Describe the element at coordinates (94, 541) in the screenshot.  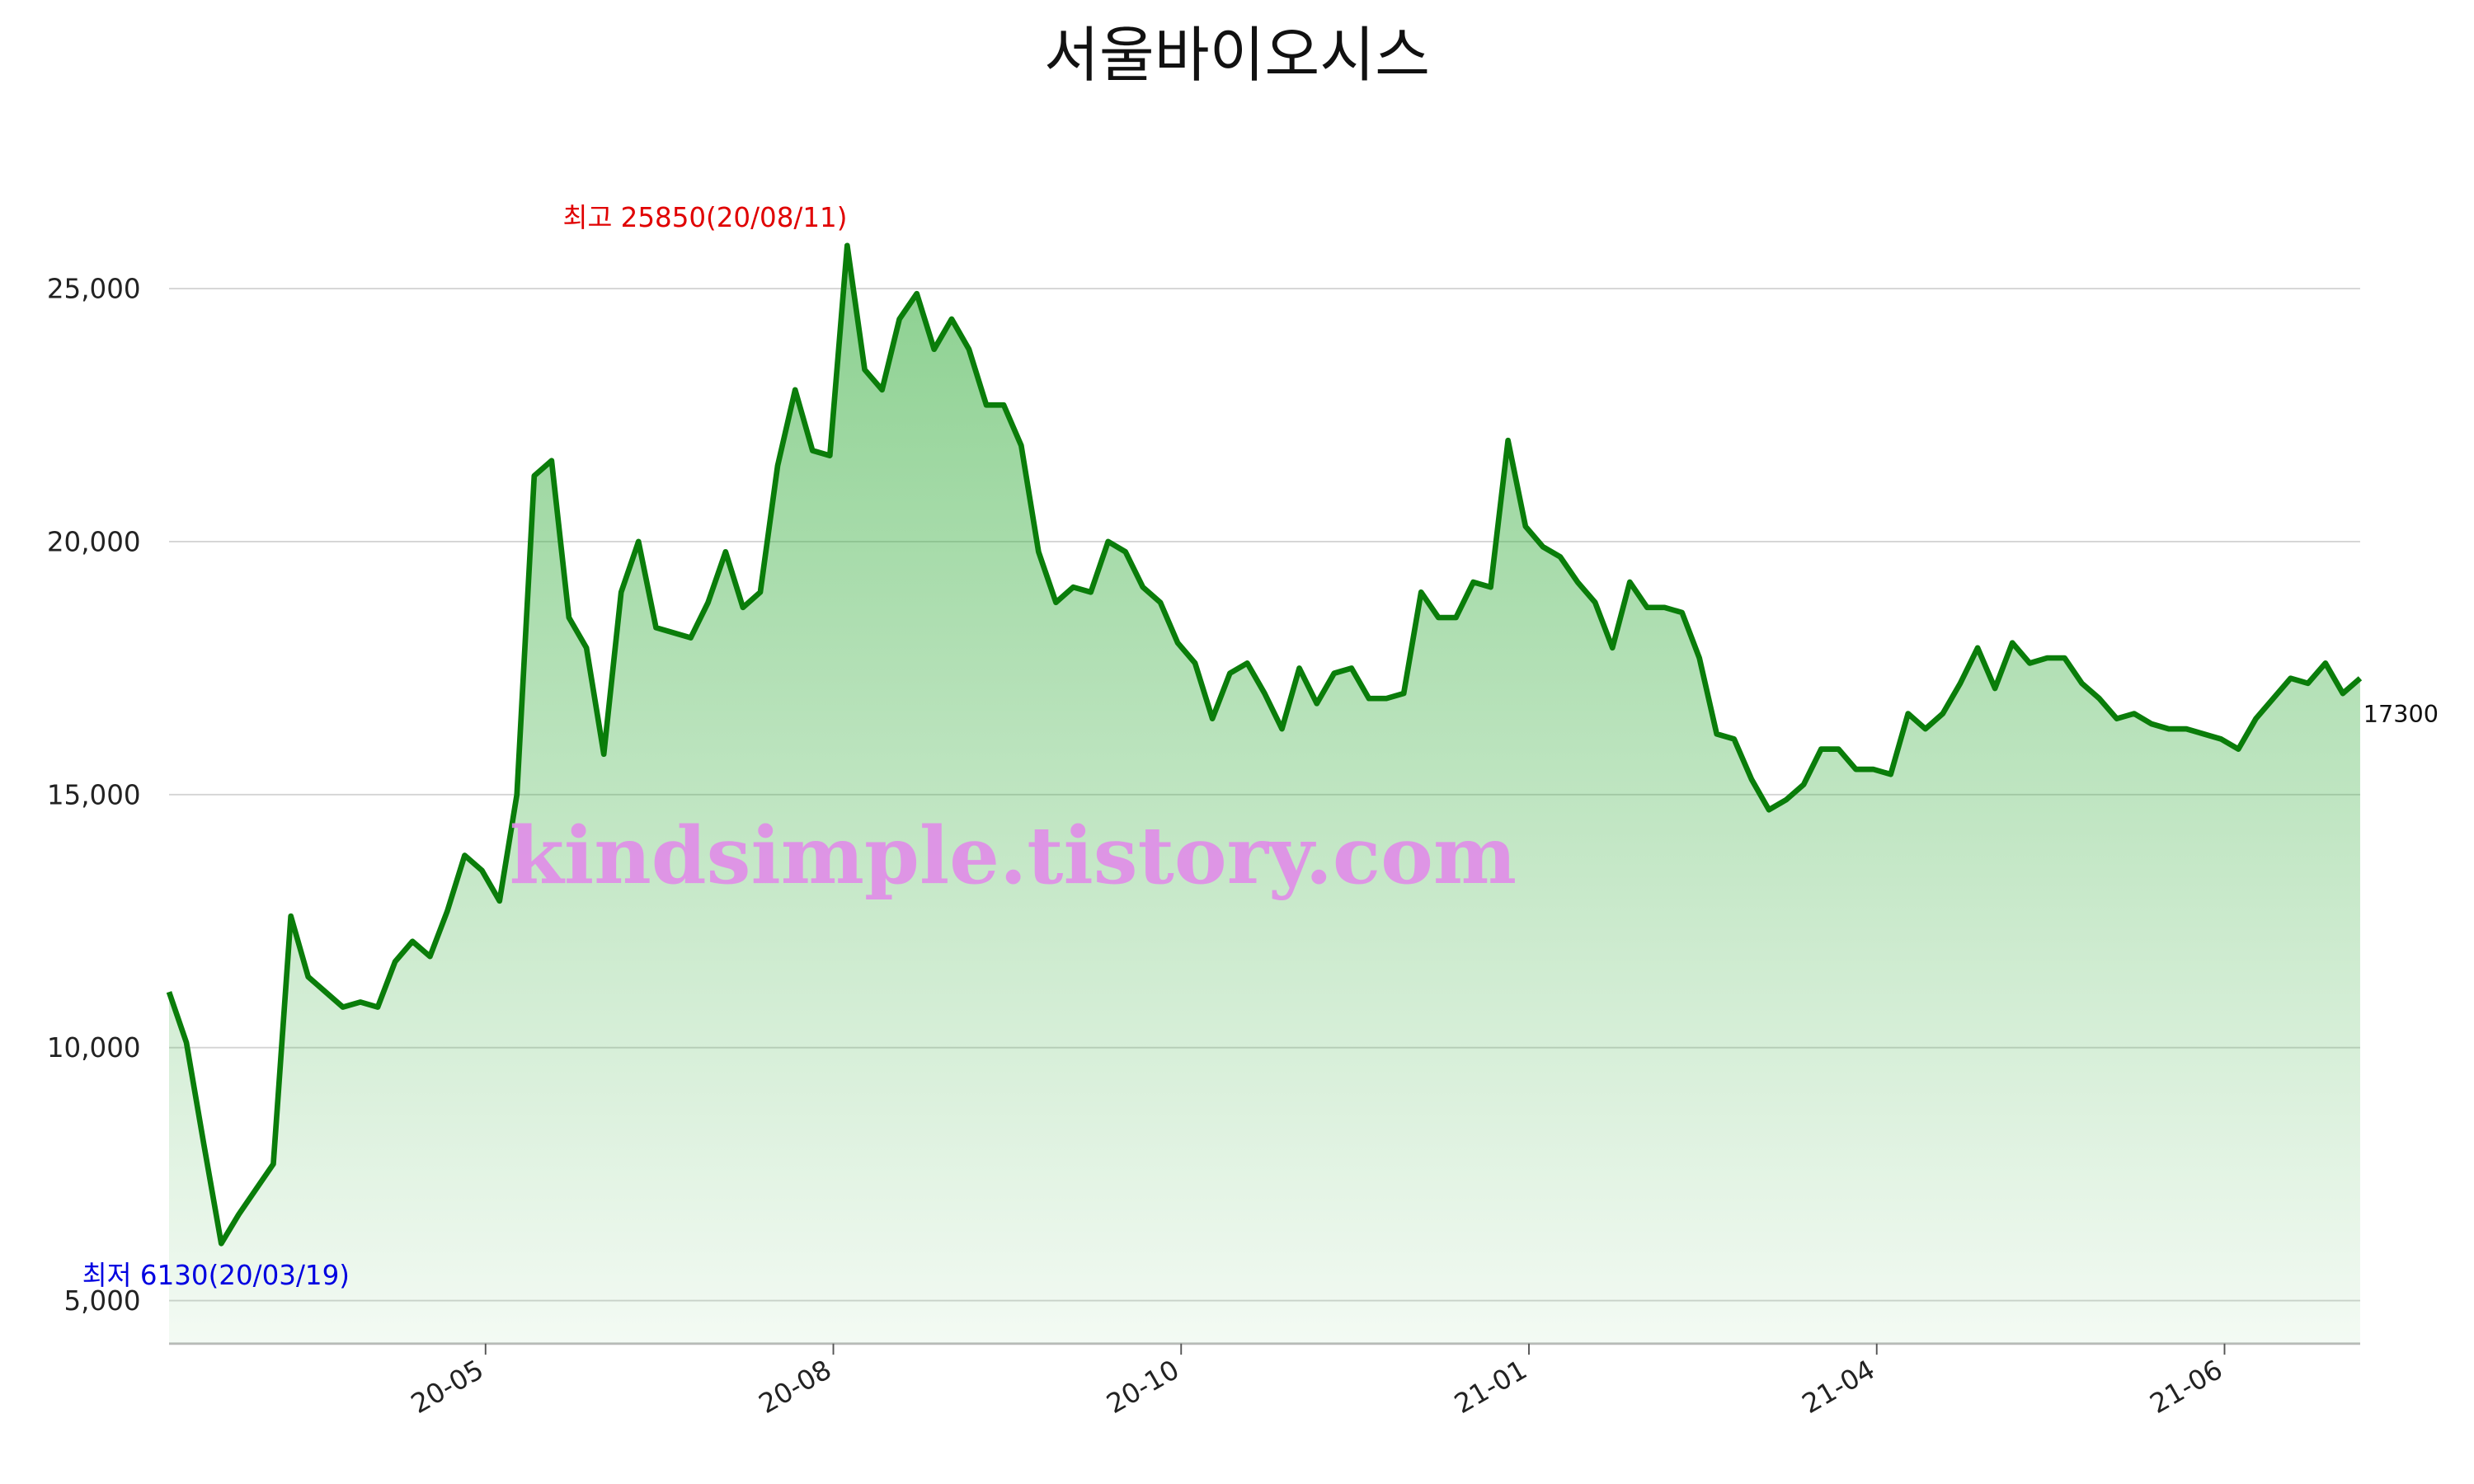
I see `y-tick-label: 20,000` at that location.